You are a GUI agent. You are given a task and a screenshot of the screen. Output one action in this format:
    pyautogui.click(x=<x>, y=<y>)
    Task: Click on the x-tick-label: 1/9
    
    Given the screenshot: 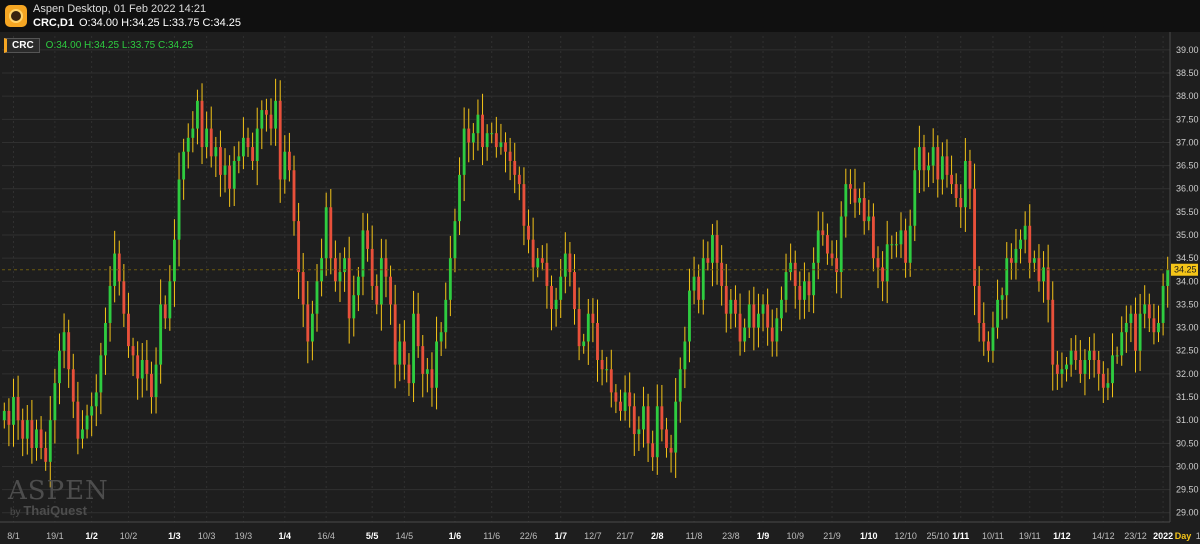 What is the action you would take?
    pyautogui.click(x=763, y=536)
    